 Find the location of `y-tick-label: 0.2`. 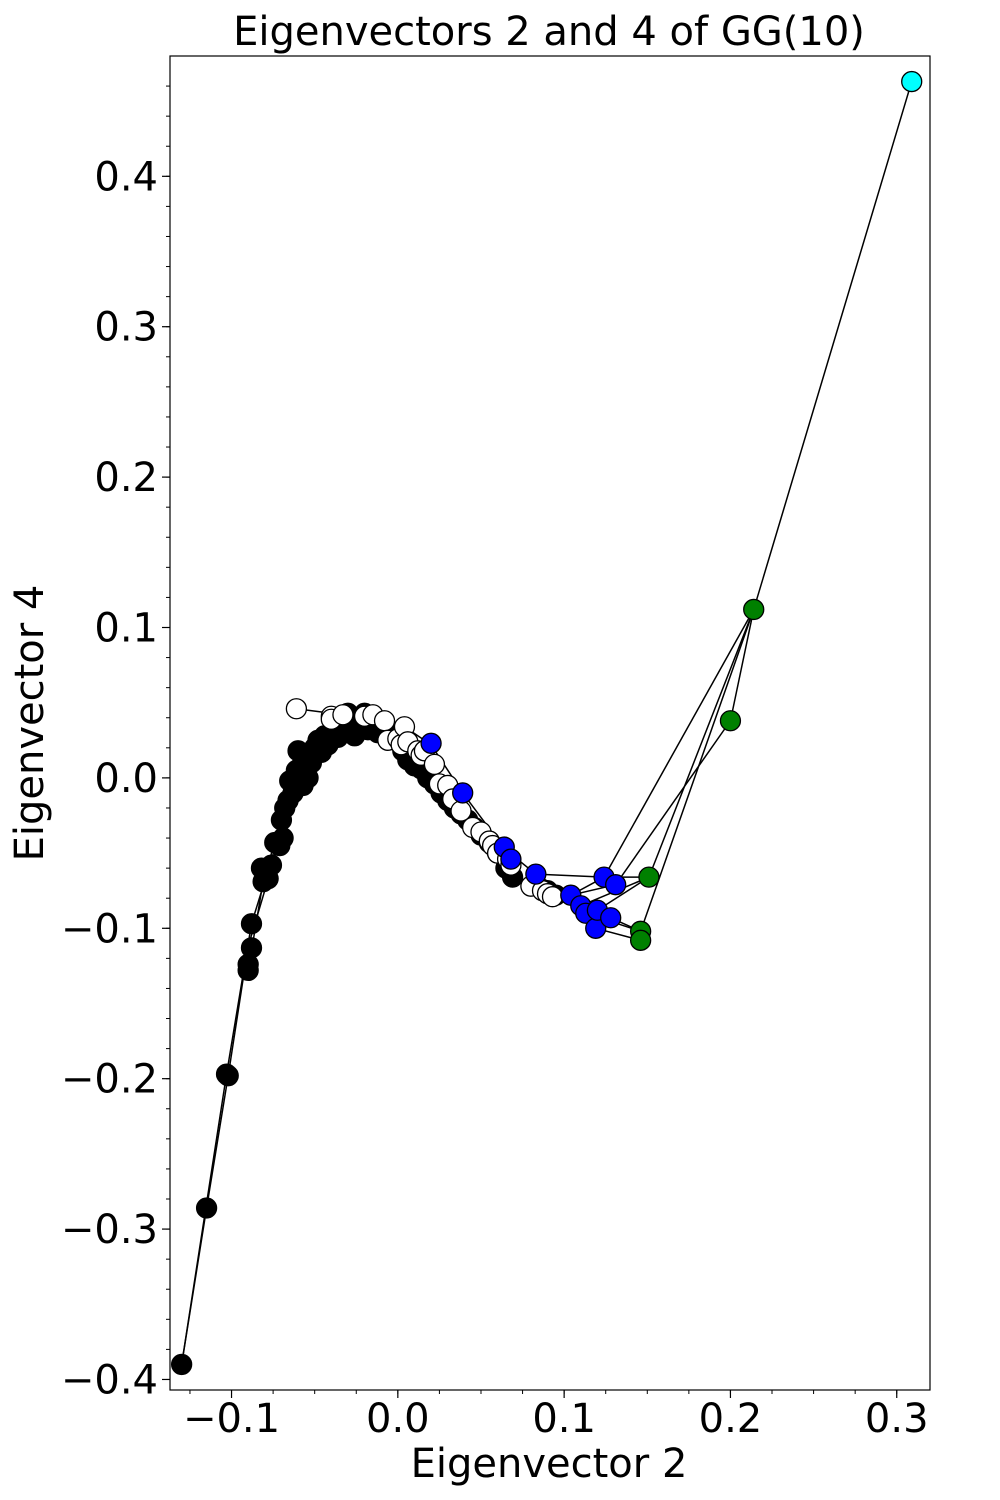

y-tick-label: 0.2 is located at coordinates (126, 478).